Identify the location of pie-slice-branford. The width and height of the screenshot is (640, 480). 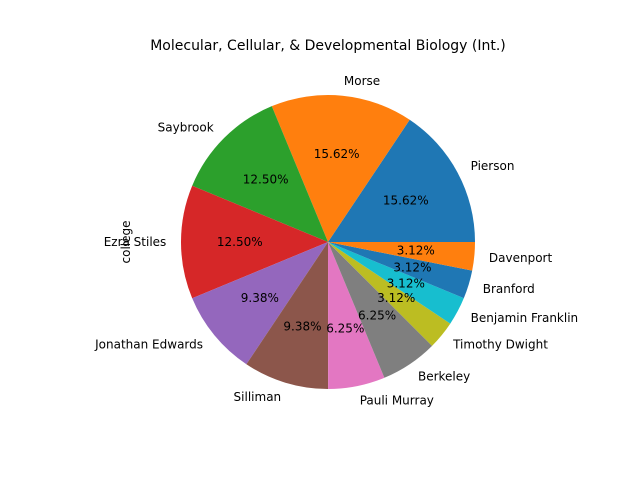
(400, 270).